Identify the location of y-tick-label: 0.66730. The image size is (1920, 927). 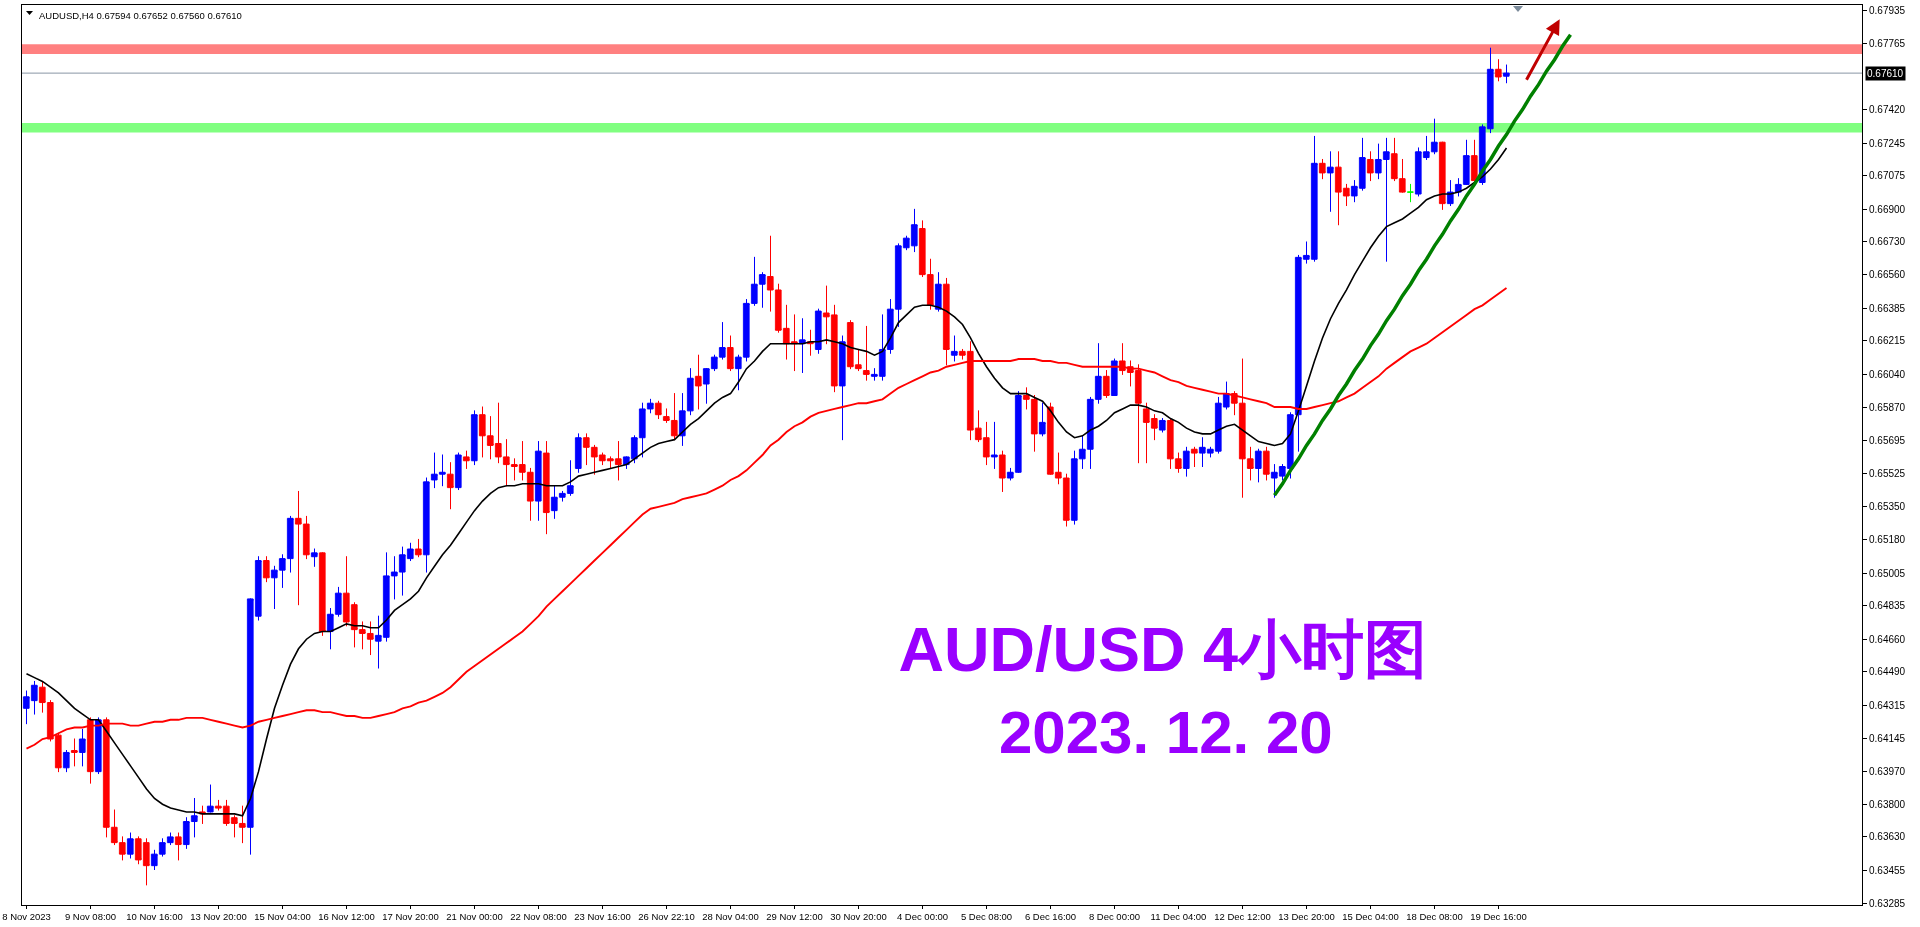
(1887, 242).